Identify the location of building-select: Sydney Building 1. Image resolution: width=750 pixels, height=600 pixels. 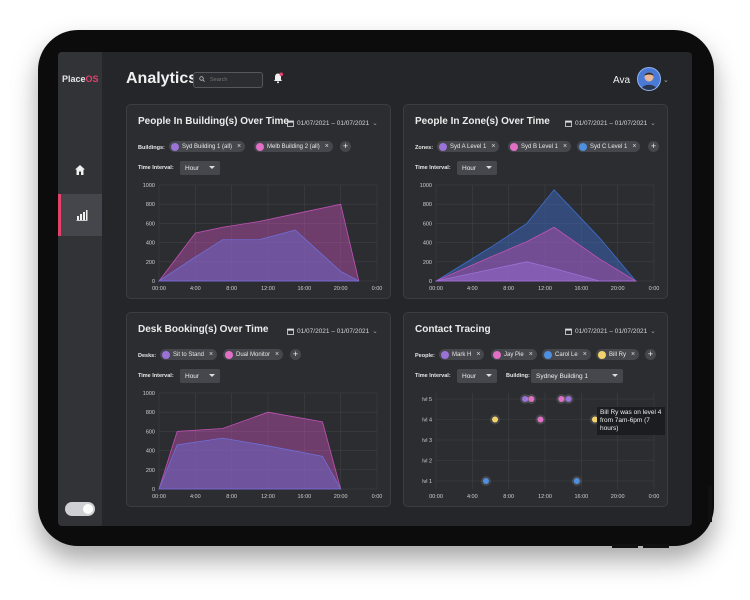
(577, 376).